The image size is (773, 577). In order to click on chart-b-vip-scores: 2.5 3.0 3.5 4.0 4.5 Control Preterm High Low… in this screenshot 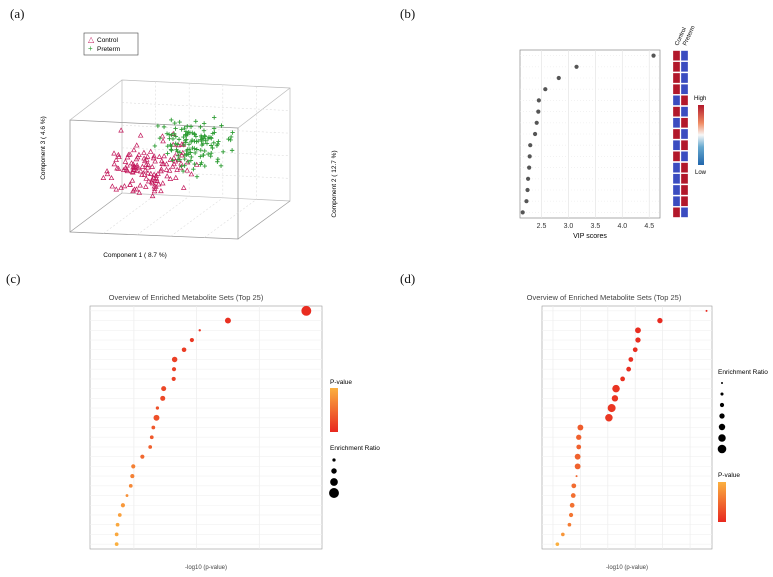, I will do `click(613, 132)`.